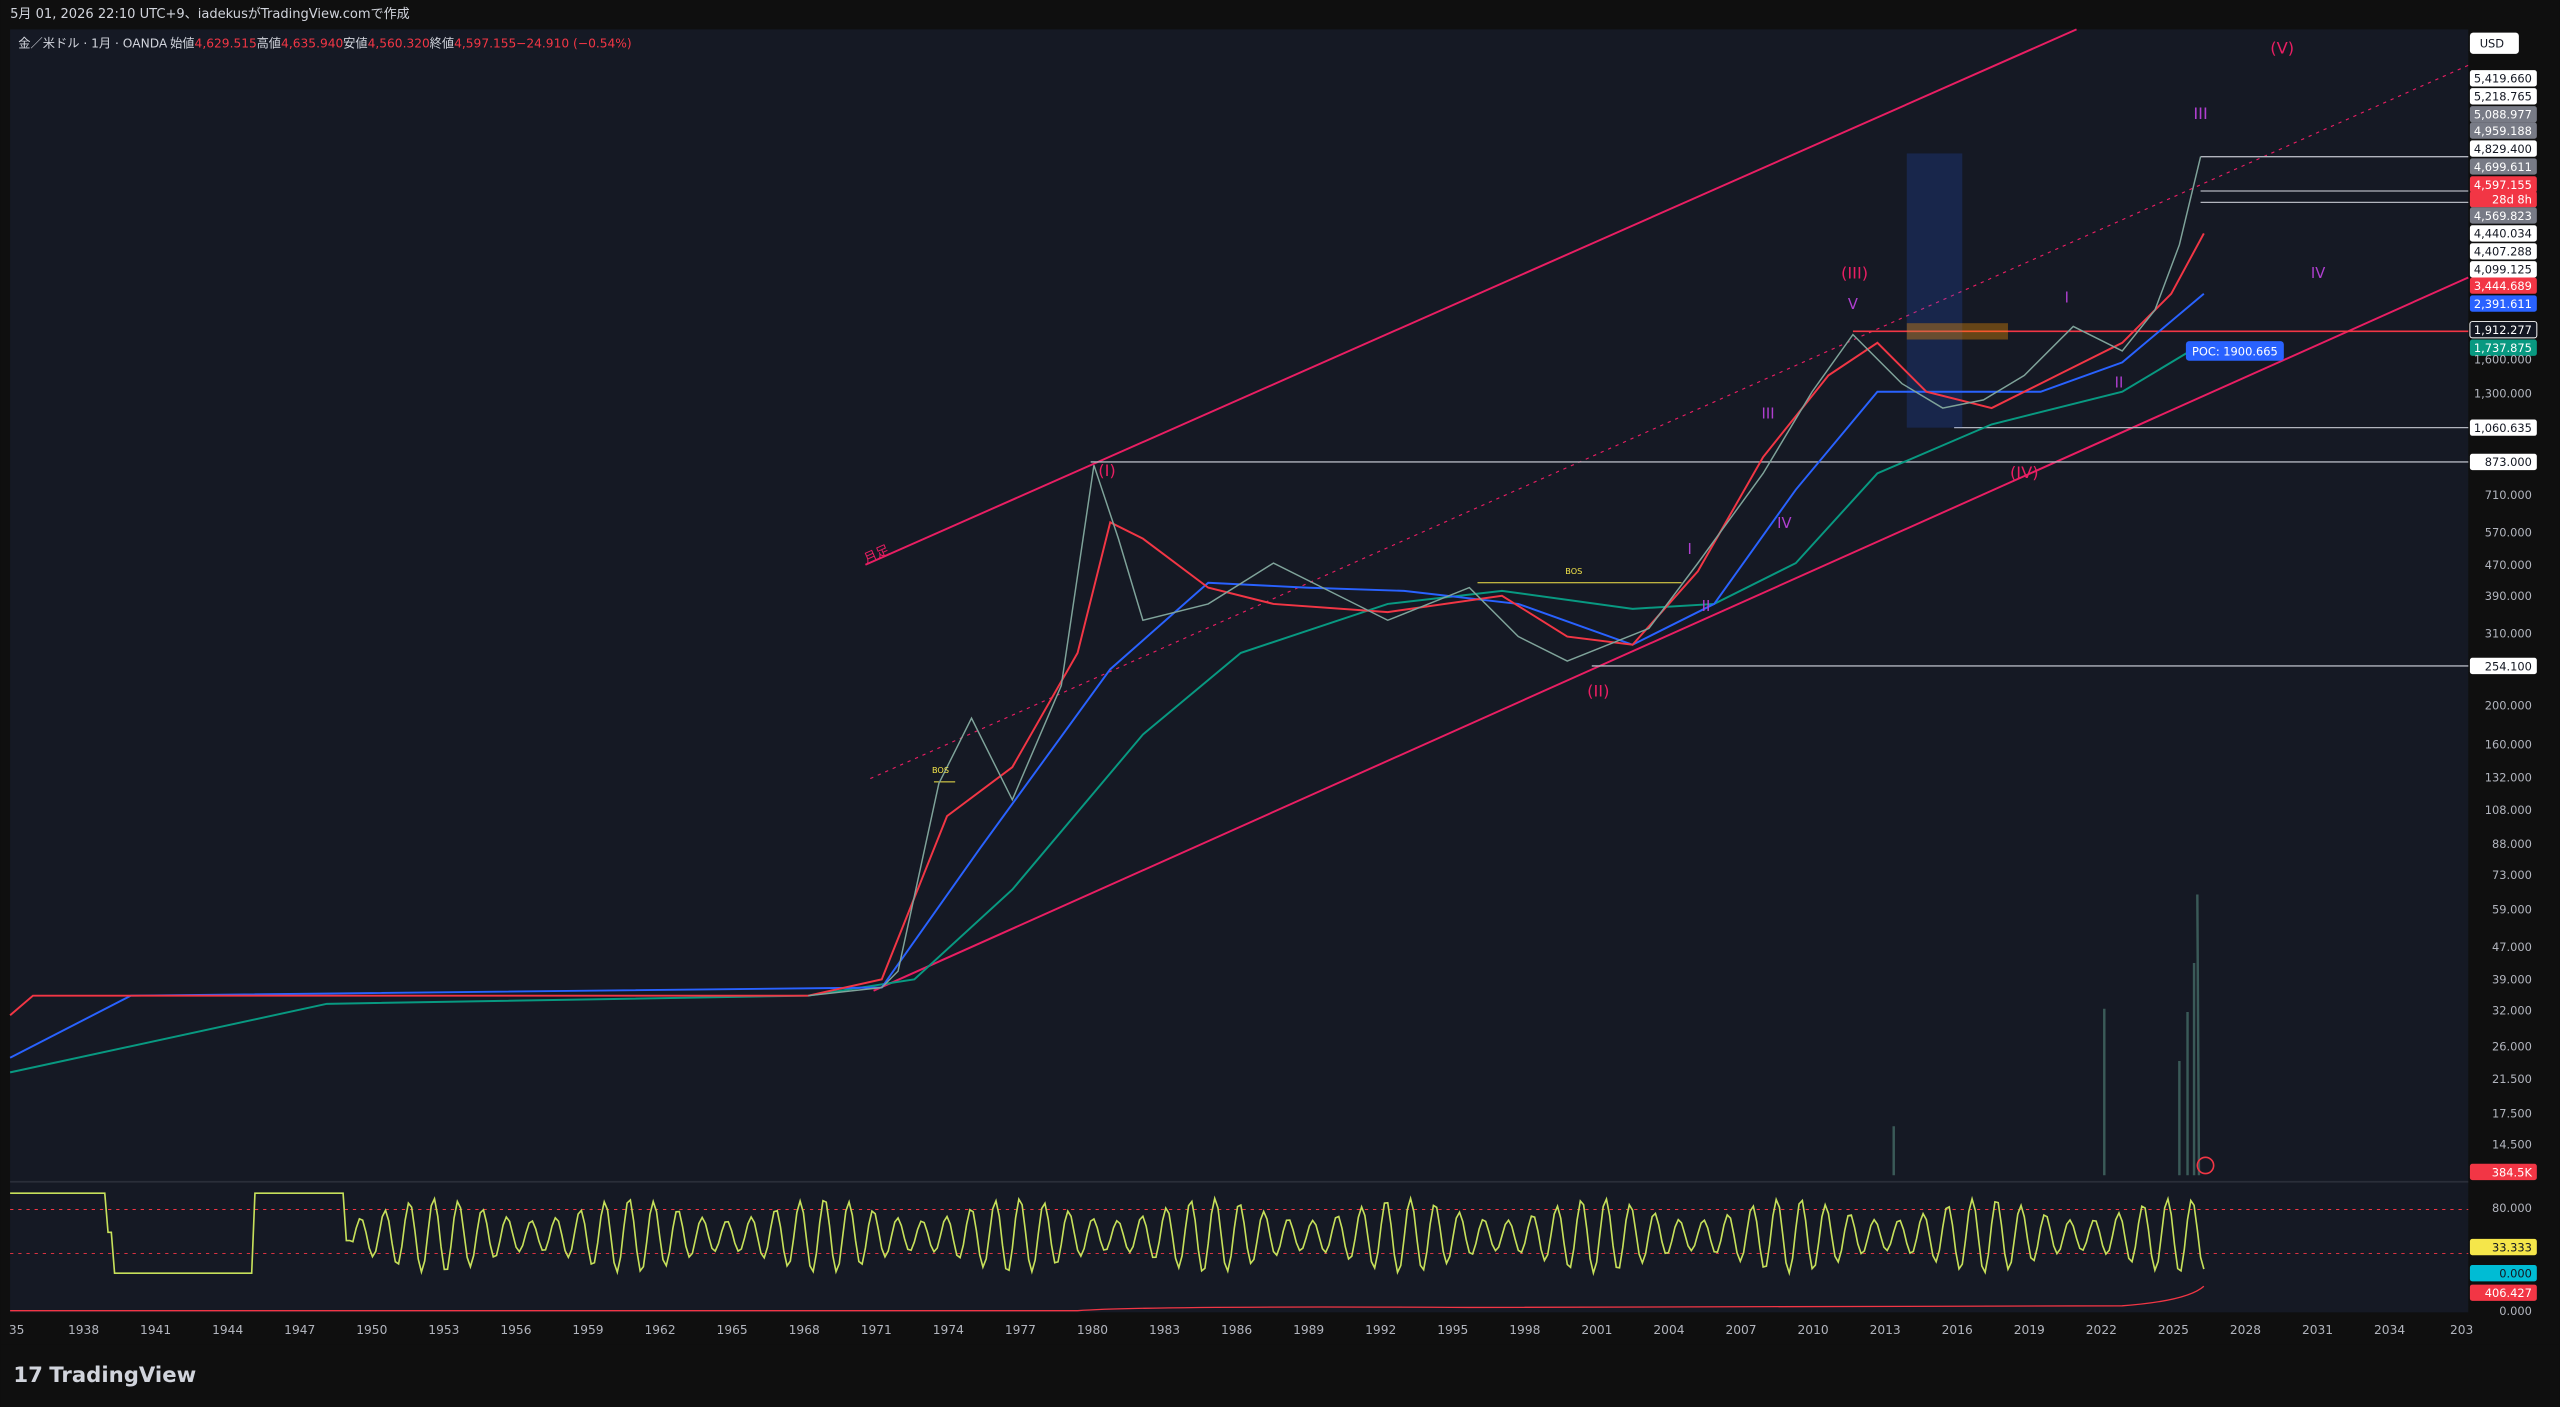 This screenshot has height=1407, width=2560. What do you see at coordinates (876, 1330) in the screenshot?
I see `time-label: 1971` at bounding box center [876, 1330].